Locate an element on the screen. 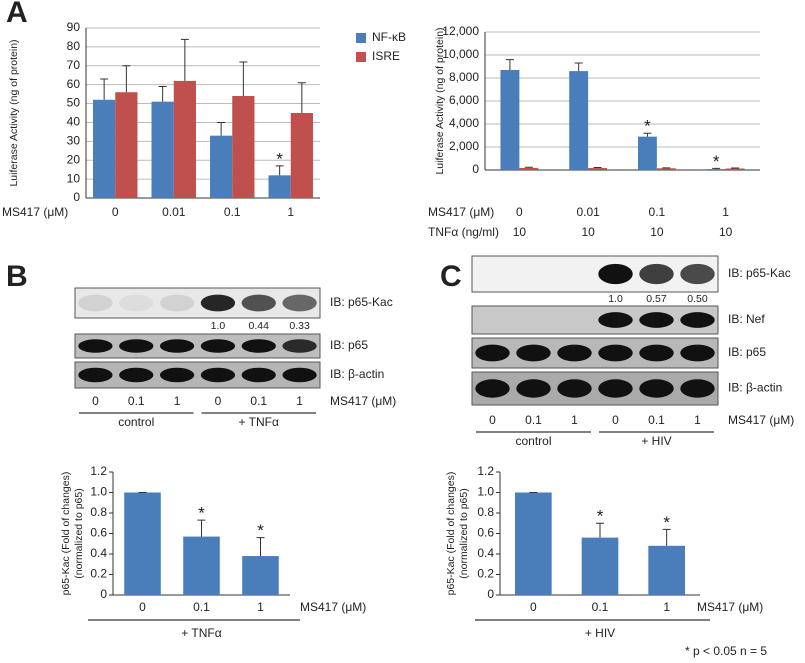  y-tick-label: 8,000 is located at coordinates (464, 77).